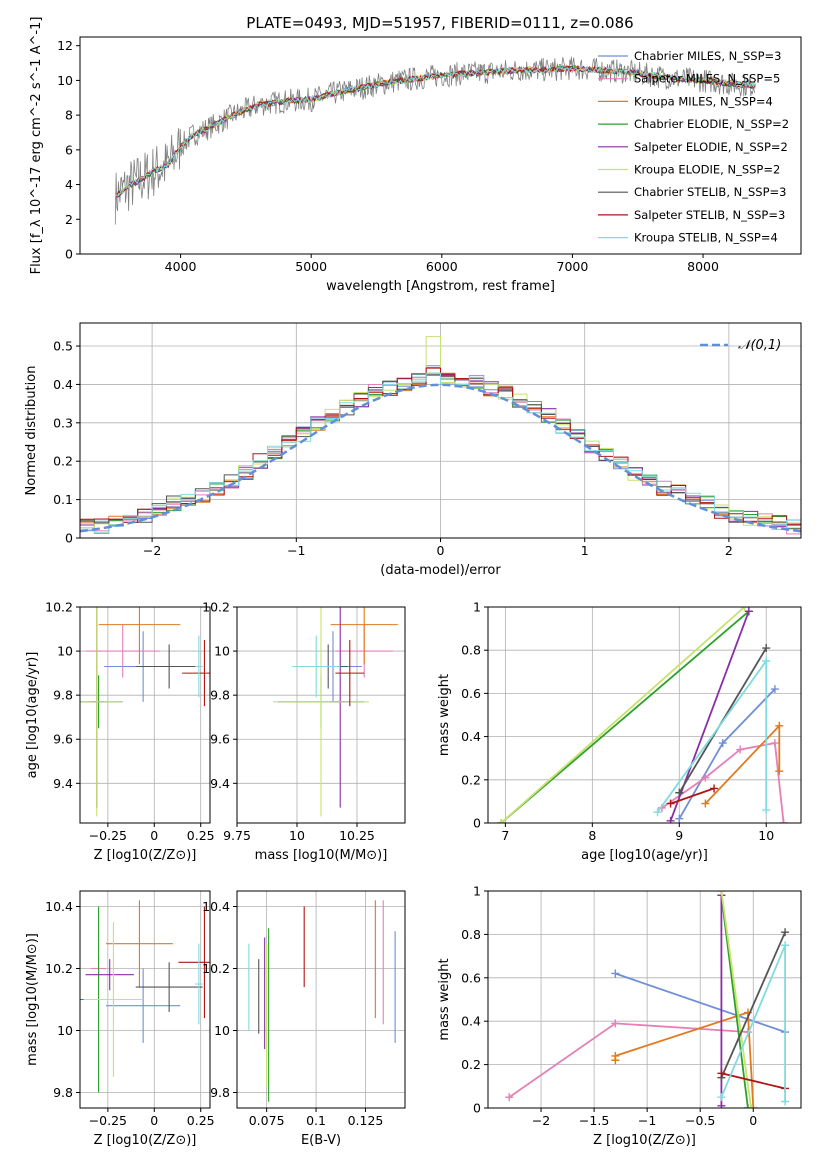 The width and height of the screenshot is (819, 1170). Describe the element at coordinates (65, 45) in the screenshot. I see `y-tick-label: 12` at that location.